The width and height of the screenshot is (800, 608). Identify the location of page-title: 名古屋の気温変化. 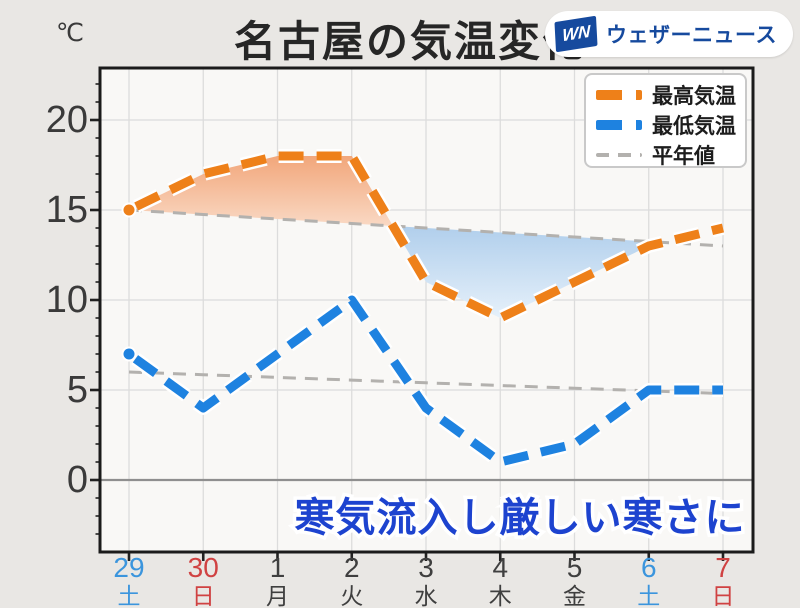
(409, 41).